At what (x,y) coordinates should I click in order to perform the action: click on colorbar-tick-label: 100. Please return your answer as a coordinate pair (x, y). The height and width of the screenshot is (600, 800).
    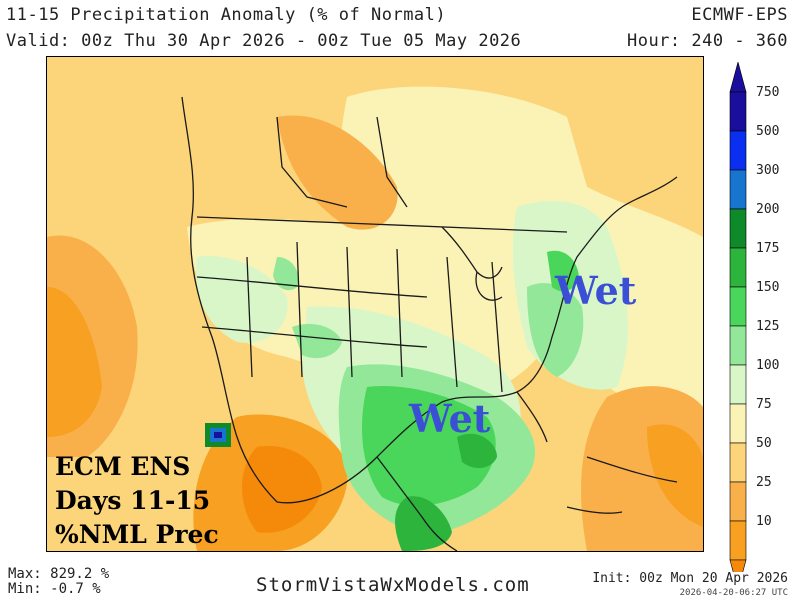
    Looking at the image, I should click on (767, 365).